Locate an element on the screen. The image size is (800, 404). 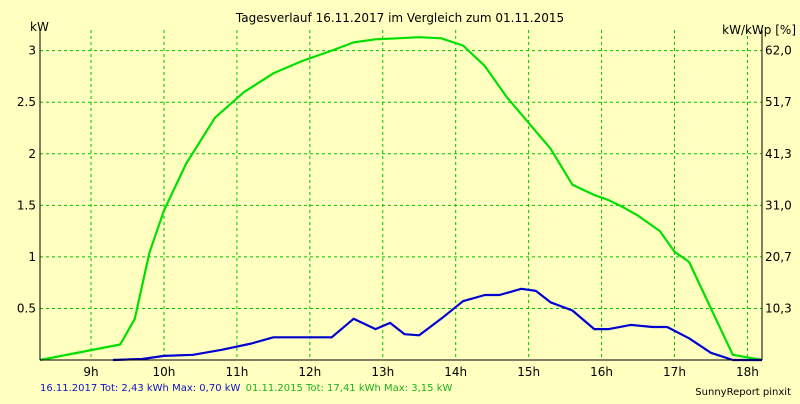
x-tick-label: 16h is located at coordinates (601, 372).